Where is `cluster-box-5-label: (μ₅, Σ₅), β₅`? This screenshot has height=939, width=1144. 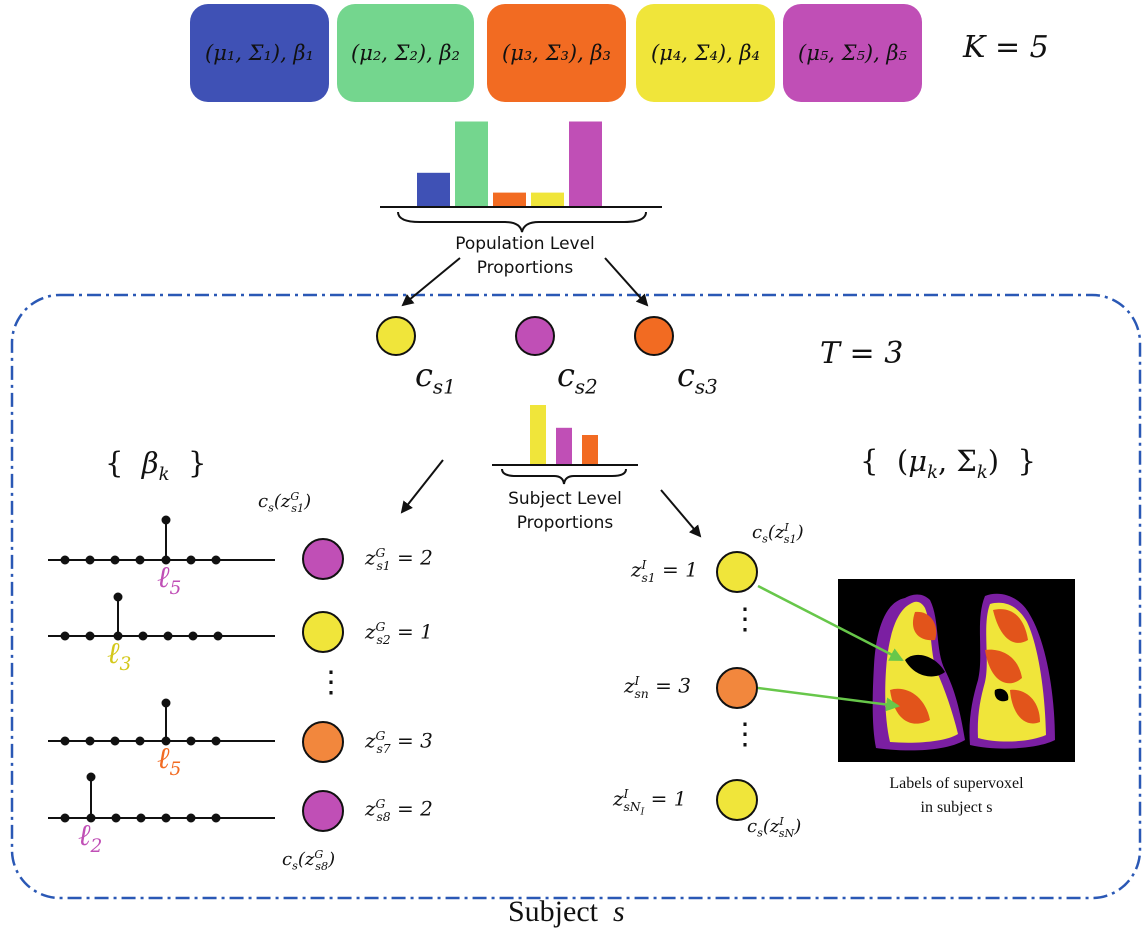 cluster-box-5-label: (μ₅, Σ₅), β₅ is located at coordinates (852, 53).